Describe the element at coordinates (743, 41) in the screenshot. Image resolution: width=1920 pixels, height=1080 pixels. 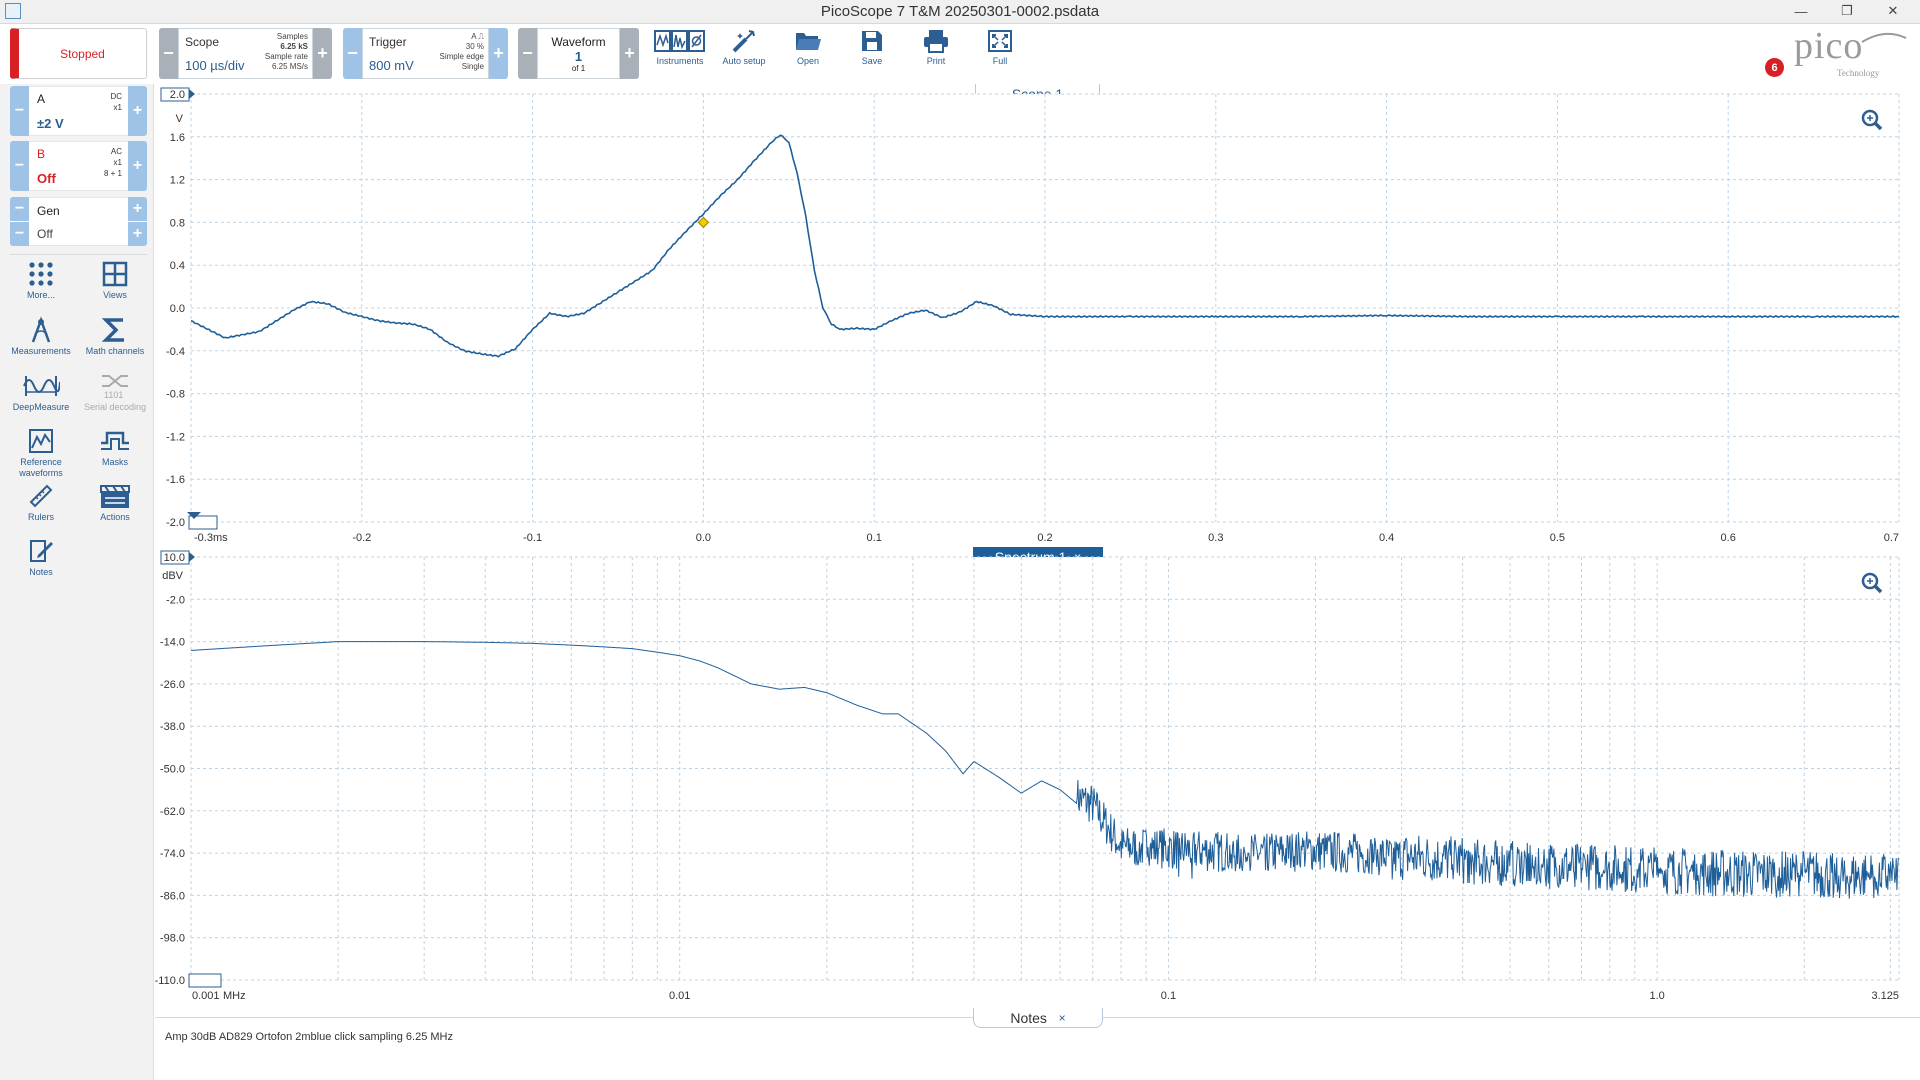
I see `auto-setup-icon` at that location.